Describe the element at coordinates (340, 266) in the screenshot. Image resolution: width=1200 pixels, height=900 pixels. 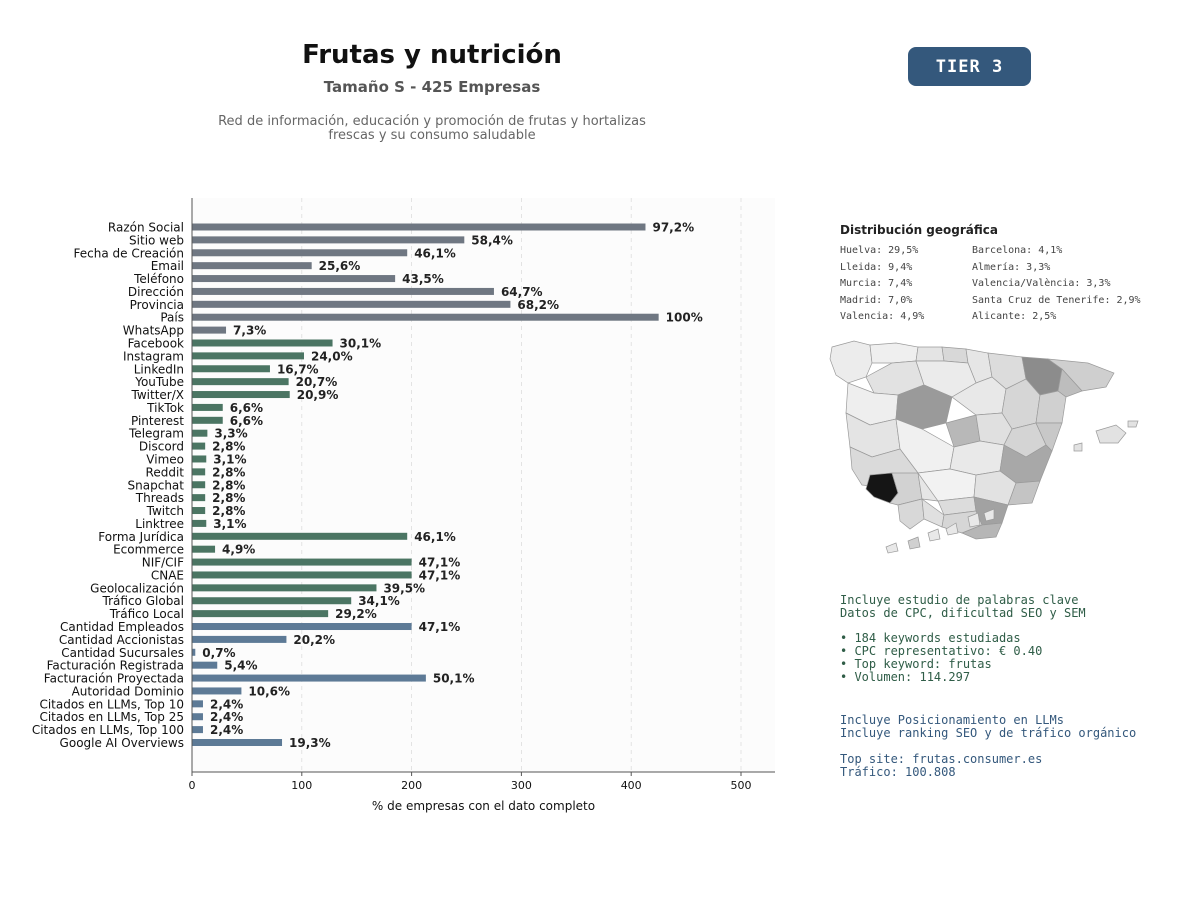
I see `data-label: 25,6%` at that location.